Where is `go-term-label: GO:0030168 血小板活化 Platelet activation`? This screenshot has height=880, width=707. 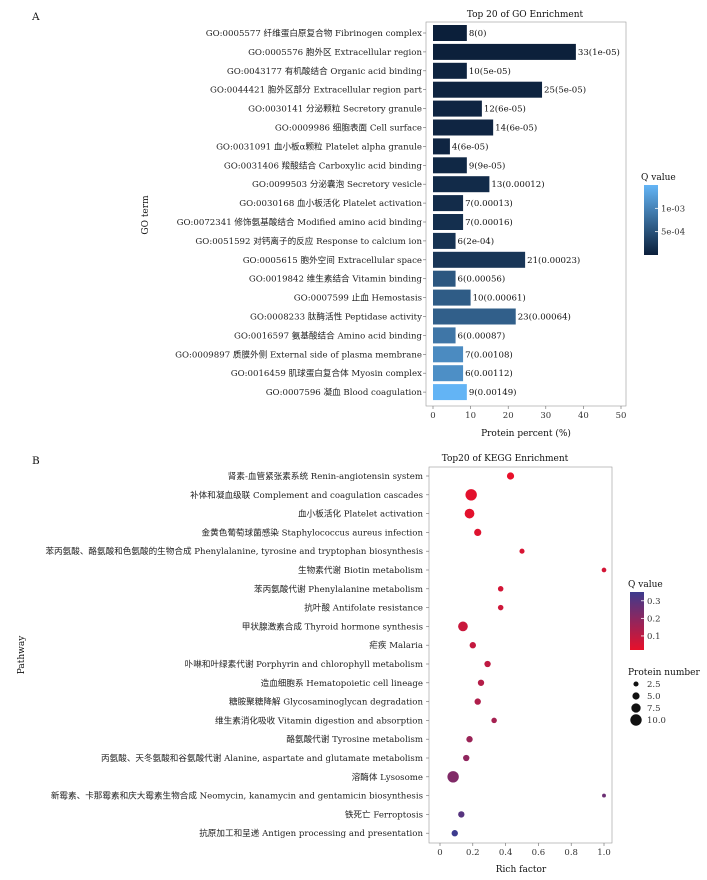 go-term-label: GO:0030168 血小板活化 Platelet activation is located at coordinates (330, 203).